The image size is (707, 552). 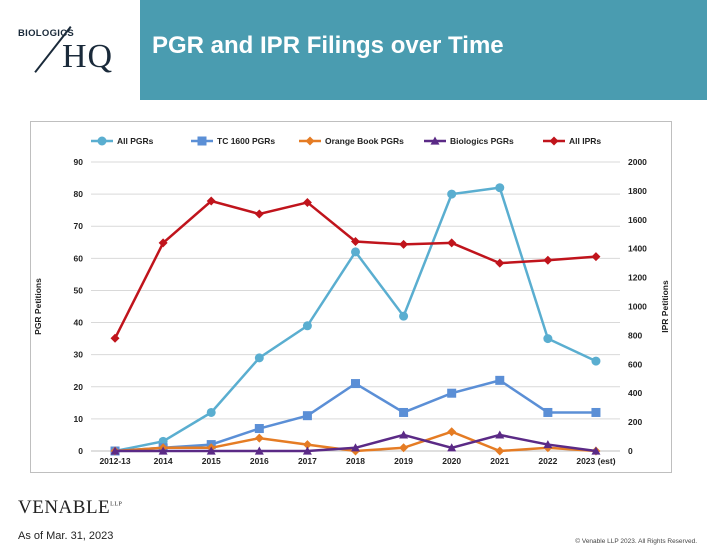 I want to click on y2-tick-label: 1000, so click(x=637, y=307).